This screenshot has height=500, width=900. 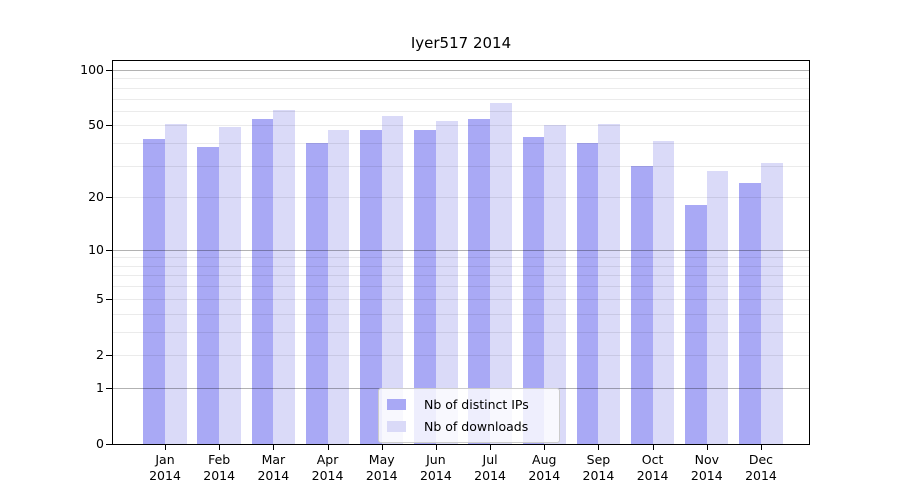 I want to click on x-tick-label: May 2014, so click(x=381, y=467).